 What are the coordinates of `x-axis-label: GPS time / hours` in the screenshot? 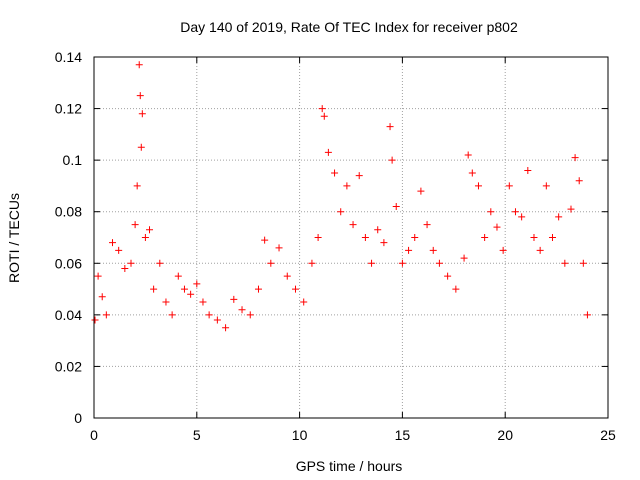 It's located at (349, 466).